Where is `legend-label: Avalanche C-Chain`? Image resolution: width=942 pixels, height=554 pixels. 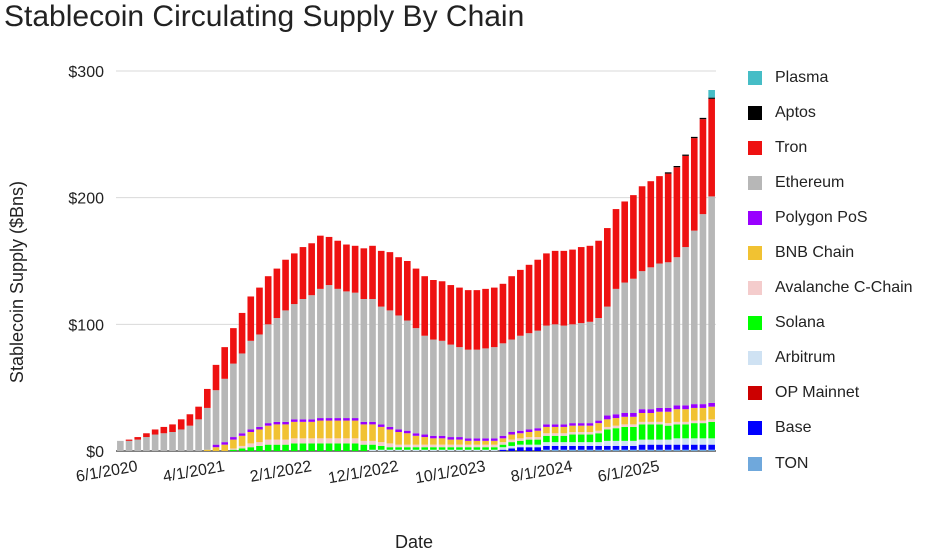 legend-label: Avalanche C-Chain is located at coordinates (844, 288).